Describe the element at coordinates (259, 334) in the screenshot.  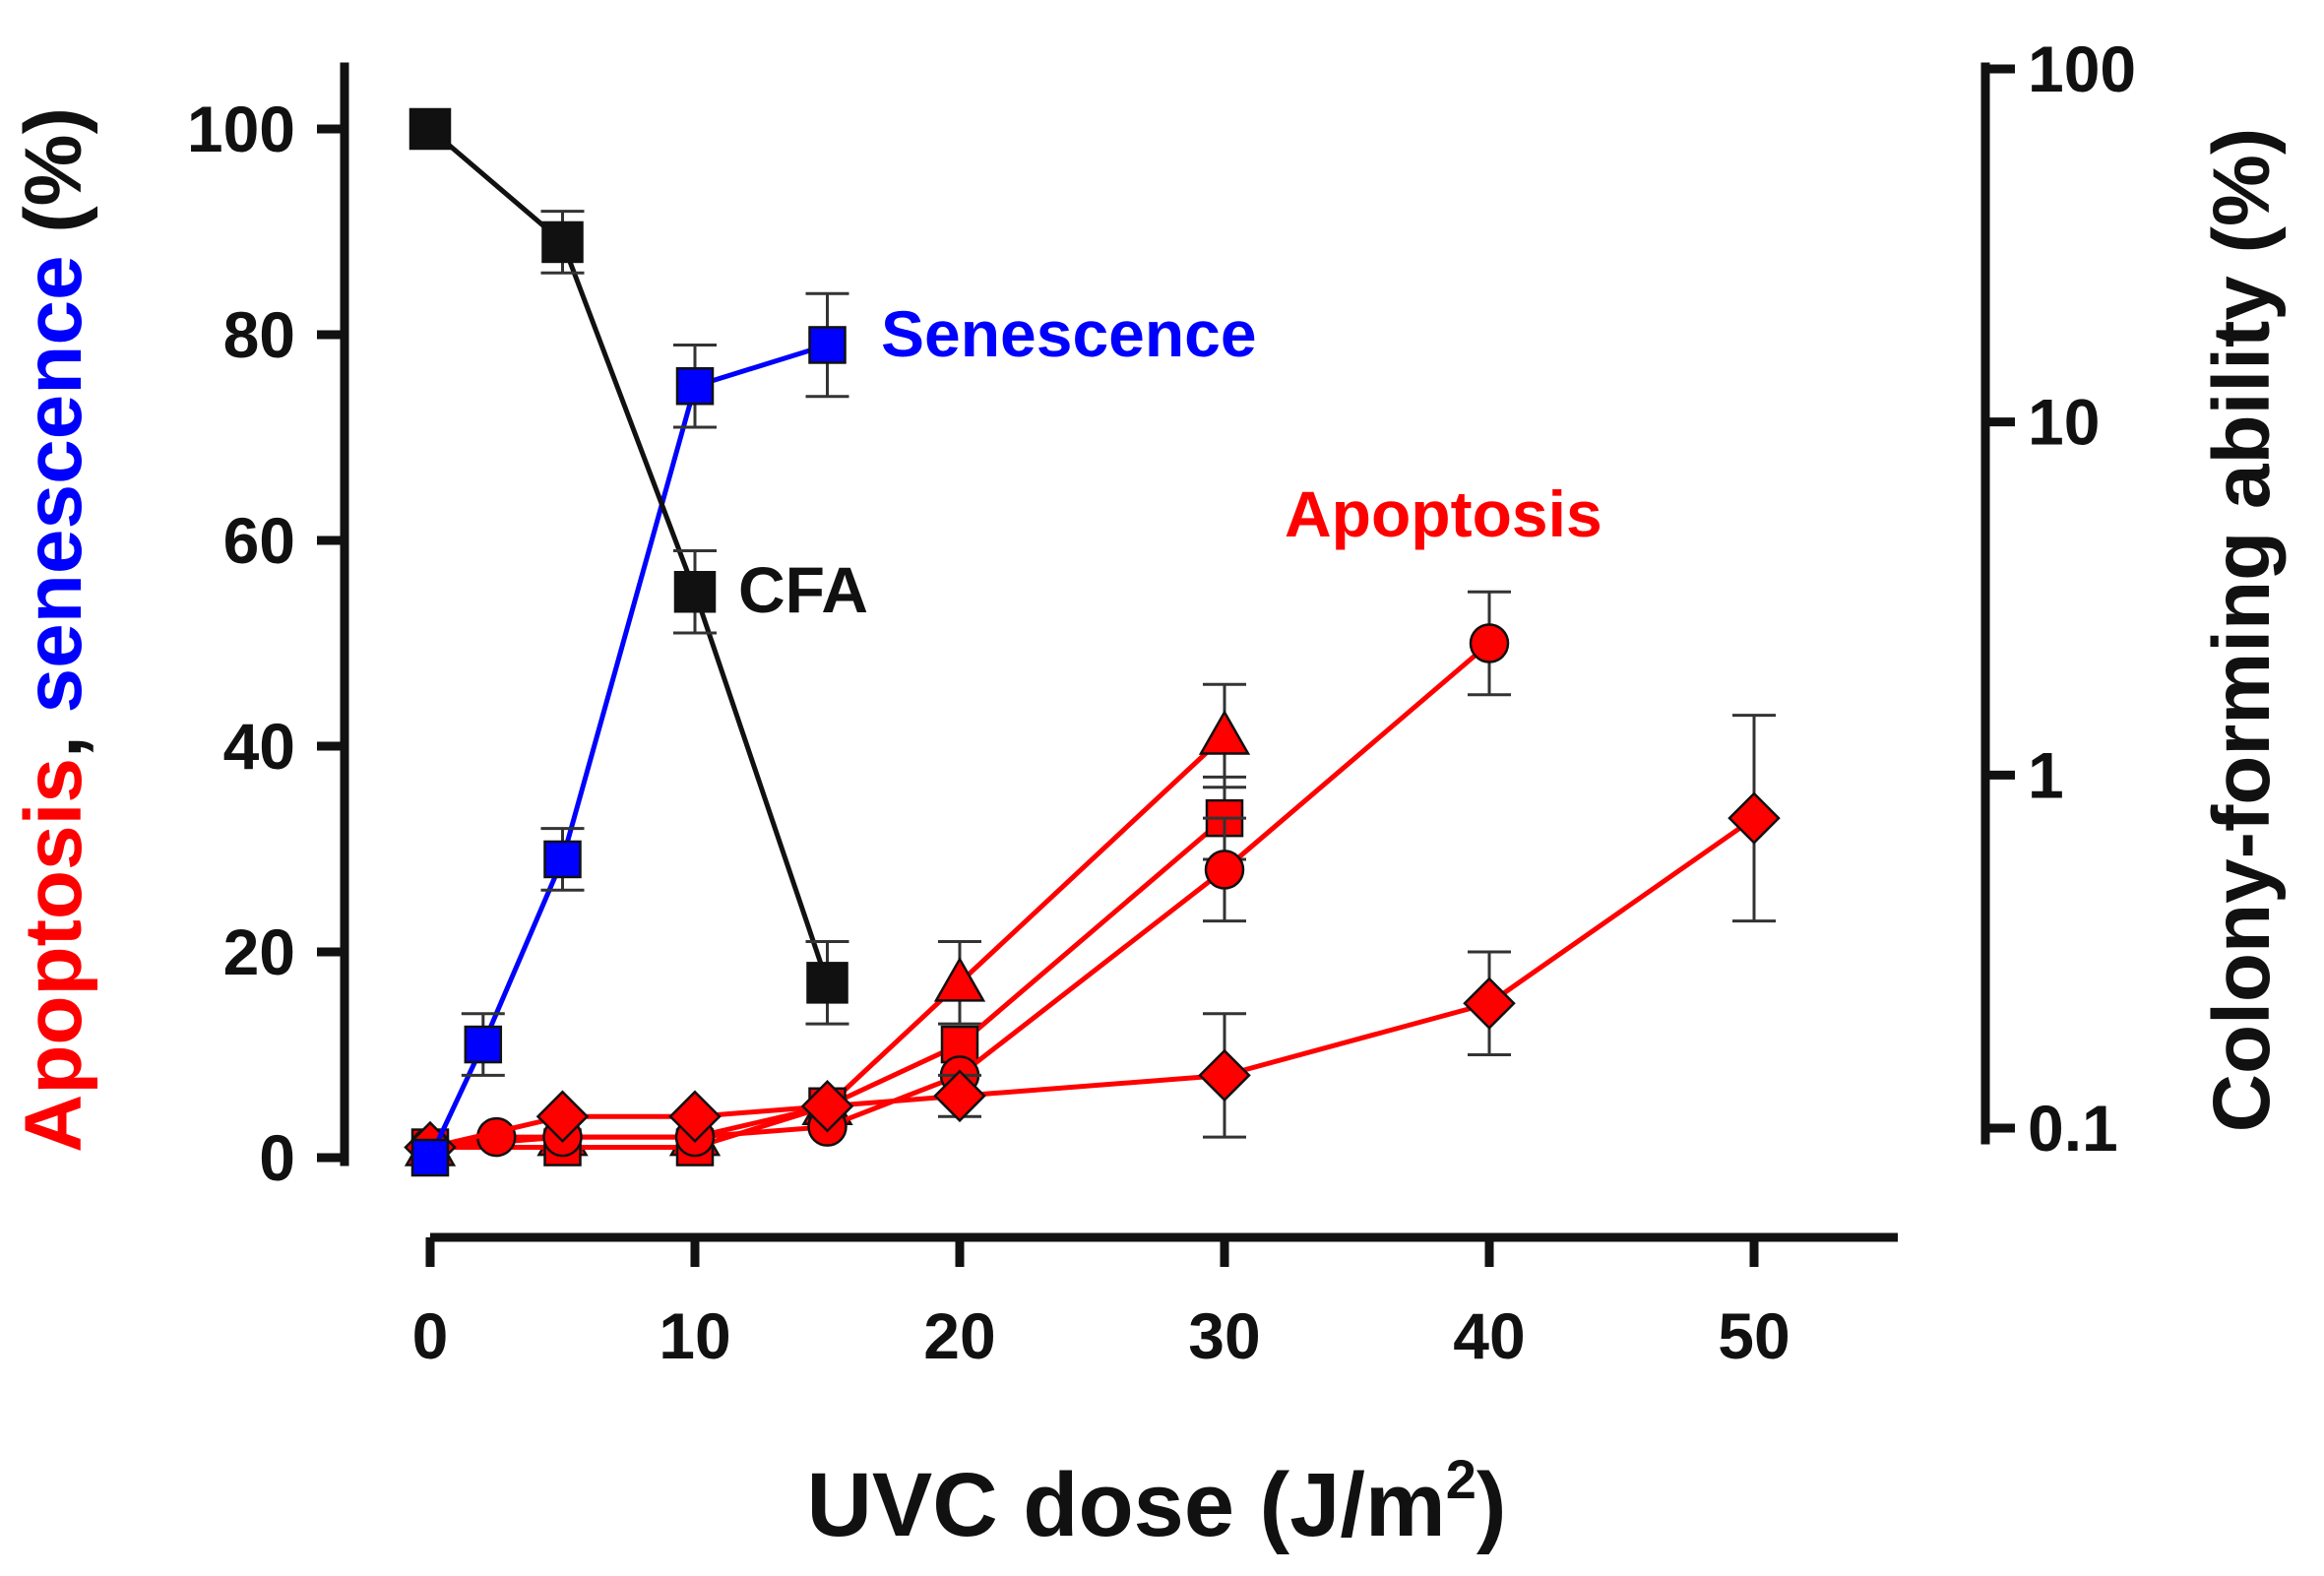
I see `y-left-tick-label: 80` at that location.